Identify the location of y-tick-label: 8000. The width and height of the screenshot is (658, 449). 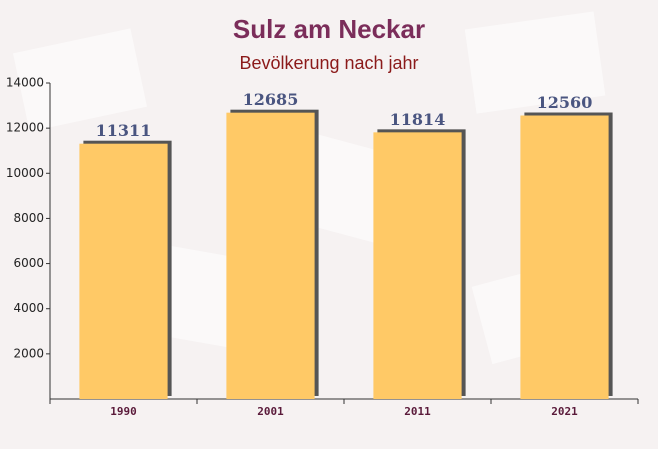
(28, 218).